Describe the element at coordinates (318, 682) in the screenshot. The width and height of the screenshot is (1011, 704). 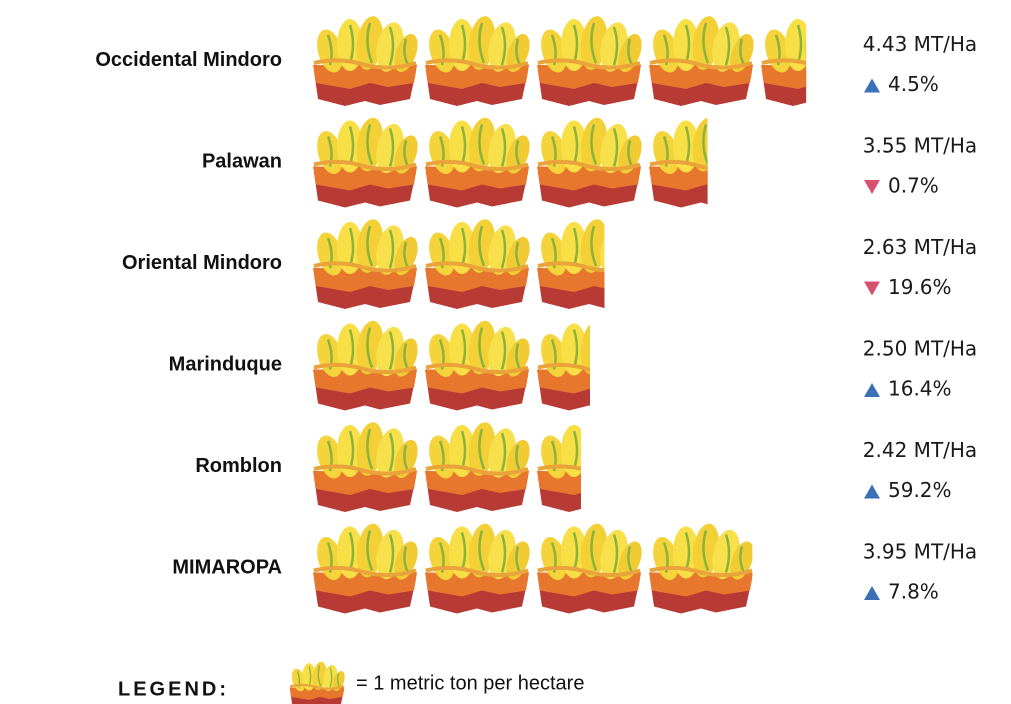
I see `legend-icon` at that location.